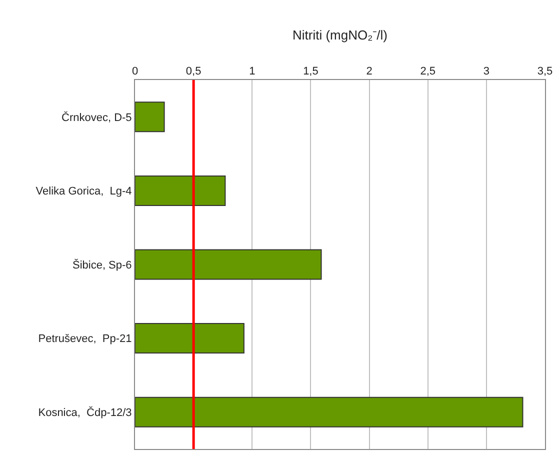  Describe the element at coordinates (97, 117) in the screenshot. I see `y-tick-label: Črnkovec, D-5` at that location.